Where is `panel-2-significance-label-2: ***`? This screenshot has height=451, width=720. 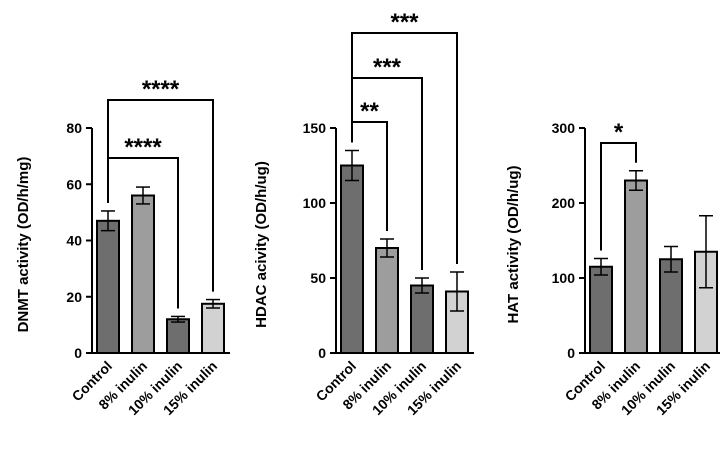 panel-2-significance-label-2: *** is located at coordinates (387, 67).